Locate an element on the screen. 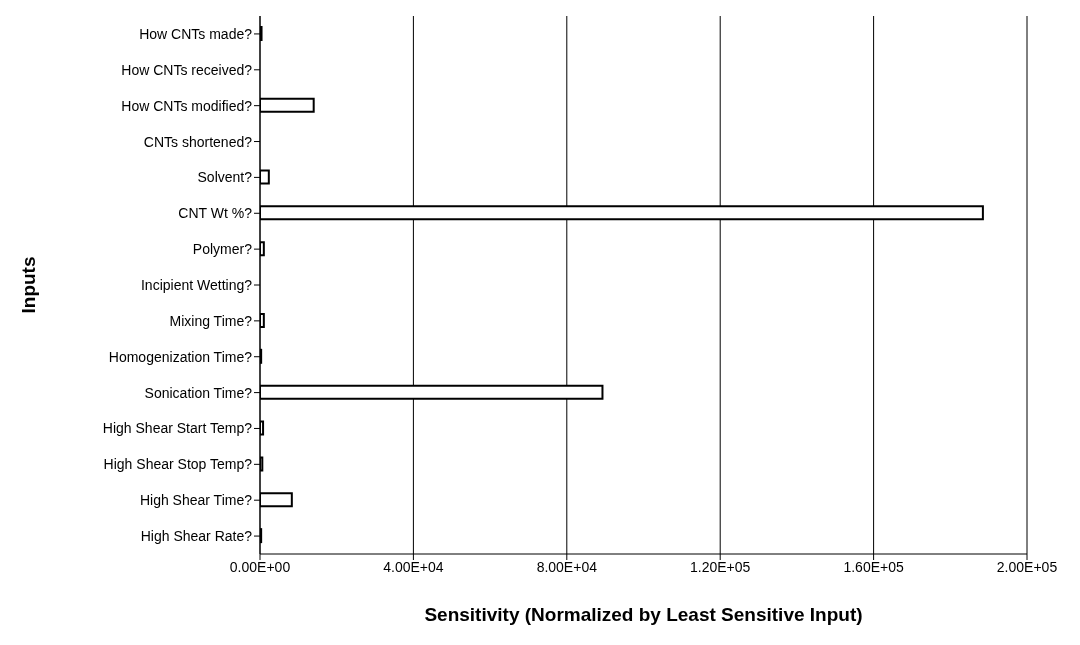  x-tick-label: 4.00E+04 is located at coordinates (413, 566).